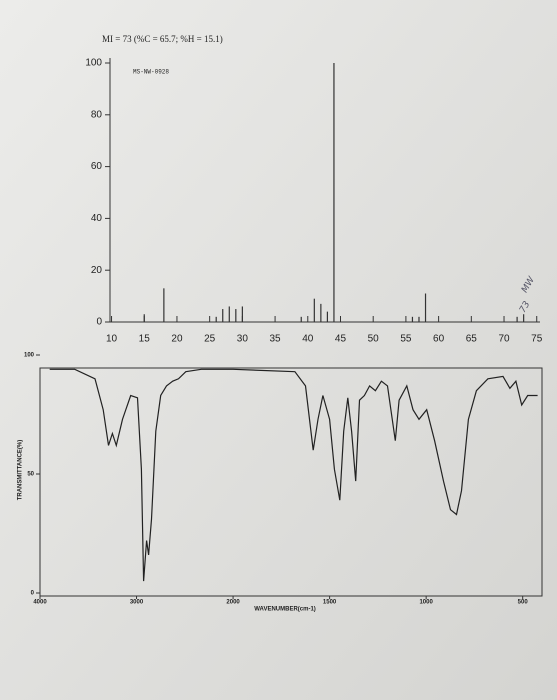 Image resolution: width=557 pixels, height=700 pixels. I want to click on x-tick-label: 500, so click(523, 603).